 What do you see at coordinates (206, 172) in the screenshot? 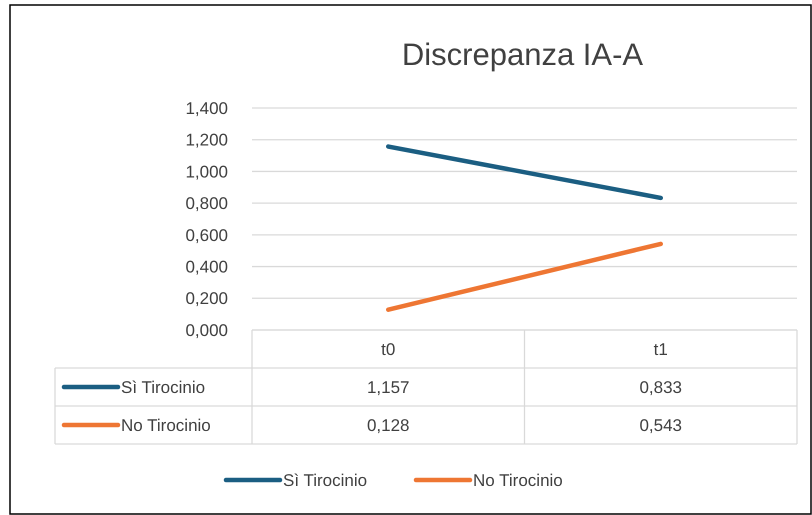
I see `y-tick-label: 1,000` at bounding box center [206, 172].